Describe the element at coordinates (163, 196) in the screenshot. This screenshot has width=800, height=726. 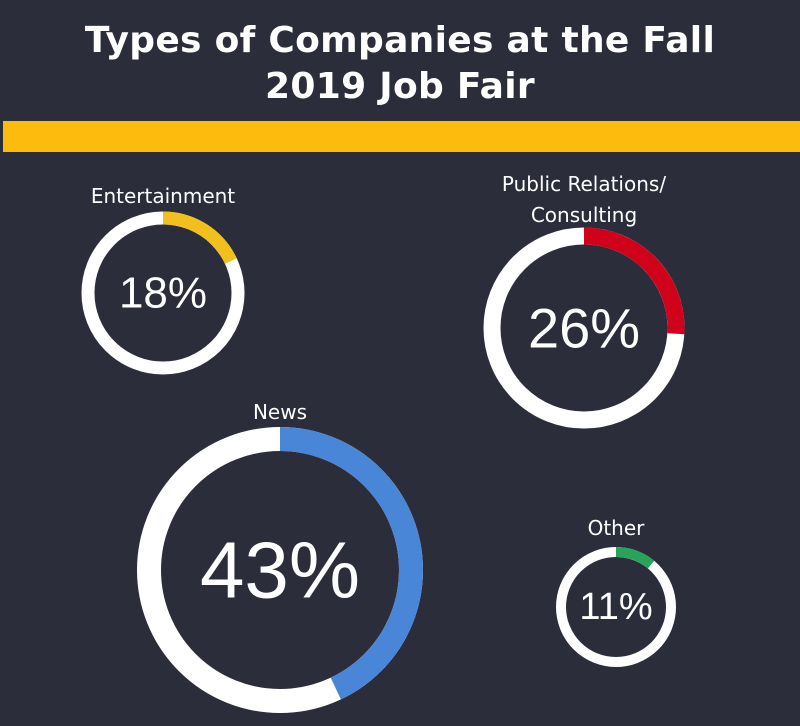
I see `ring-category-label: Entertainment` at that location.